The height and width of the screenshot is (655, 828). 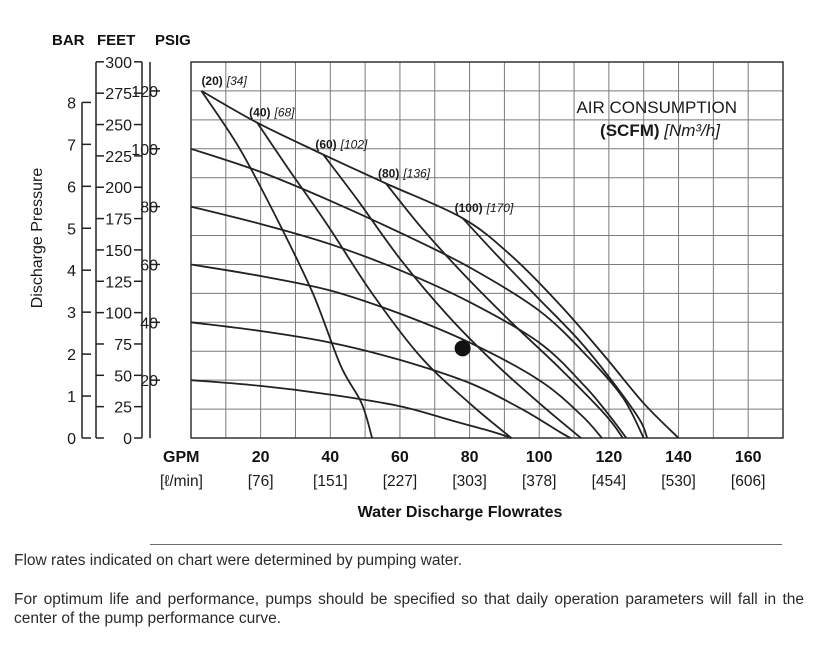 What do you see at coordinates (388, 173) in the screenshot?
I see `air-curve-scfm: (80)` at bounding box center [388, 173].